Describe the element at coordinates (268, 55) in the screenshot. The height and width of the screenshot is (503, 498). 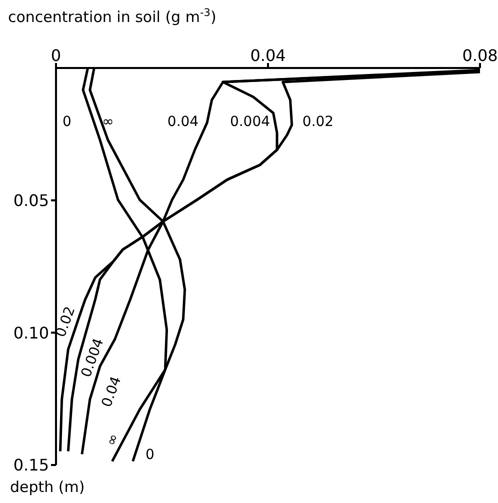
I see `x-tick-label: 0.04` at that location.